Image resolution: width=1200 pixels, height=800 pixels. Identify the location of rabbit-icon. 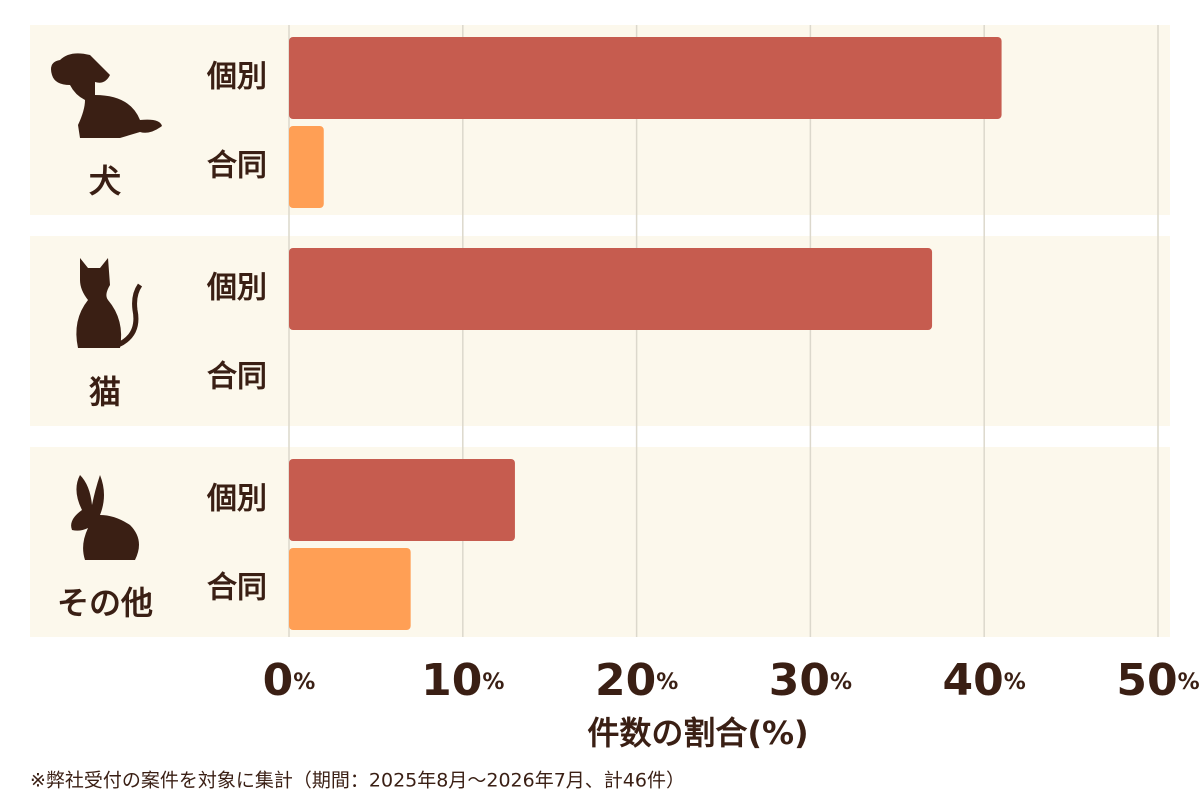
(105, 517).